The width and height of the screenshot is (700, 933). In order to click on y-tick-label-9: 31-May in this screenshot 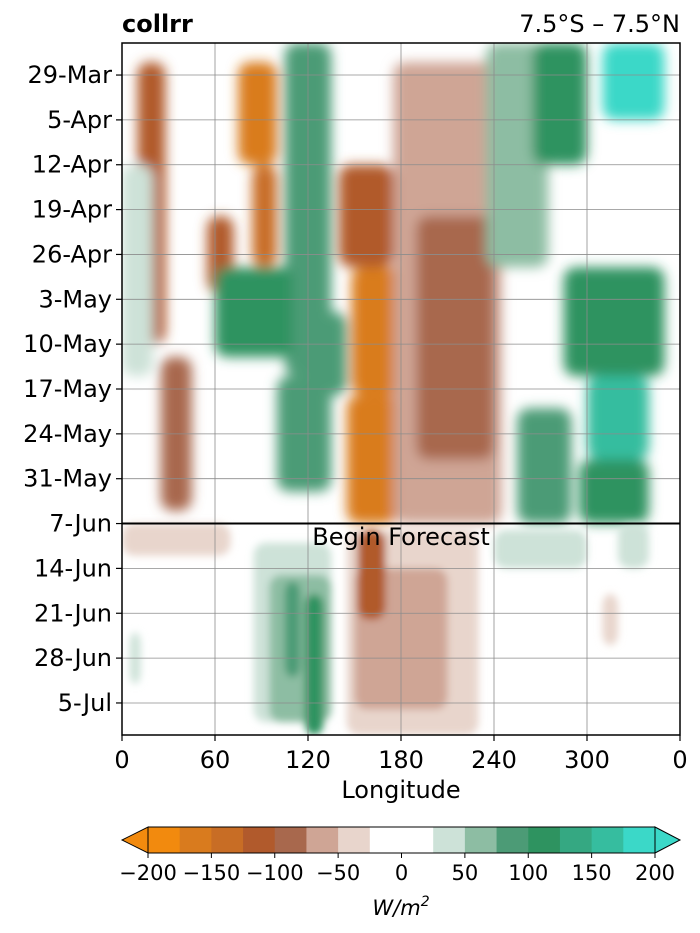, I will do `click(67, 479)`.